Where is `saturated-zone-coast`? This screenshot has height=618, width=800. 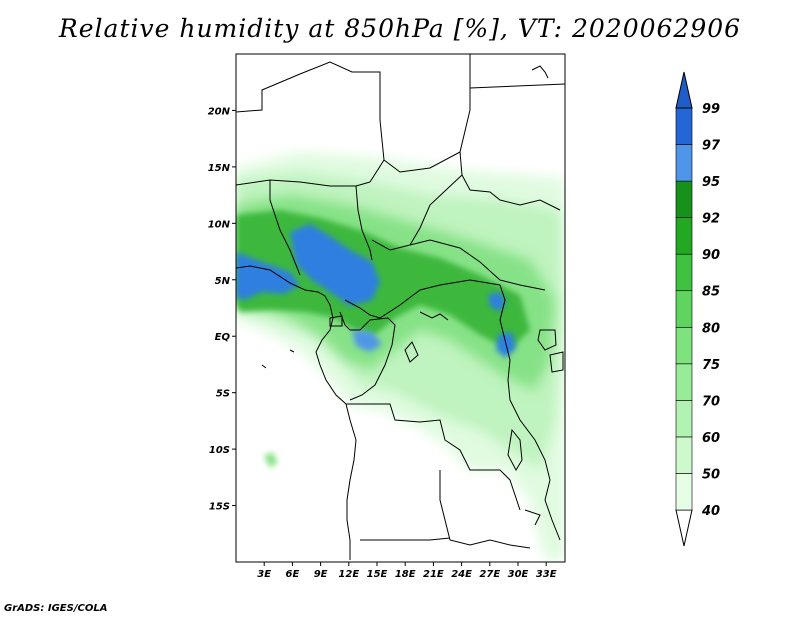 saturated-zone-coast is located at coordinates (268, 276).